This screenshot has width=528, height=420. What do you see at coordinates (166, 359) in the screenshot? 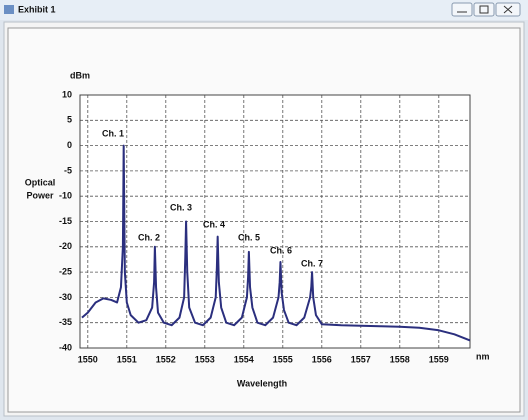
I see `x-tick-label: 1552` at bounding box center [166, 359].